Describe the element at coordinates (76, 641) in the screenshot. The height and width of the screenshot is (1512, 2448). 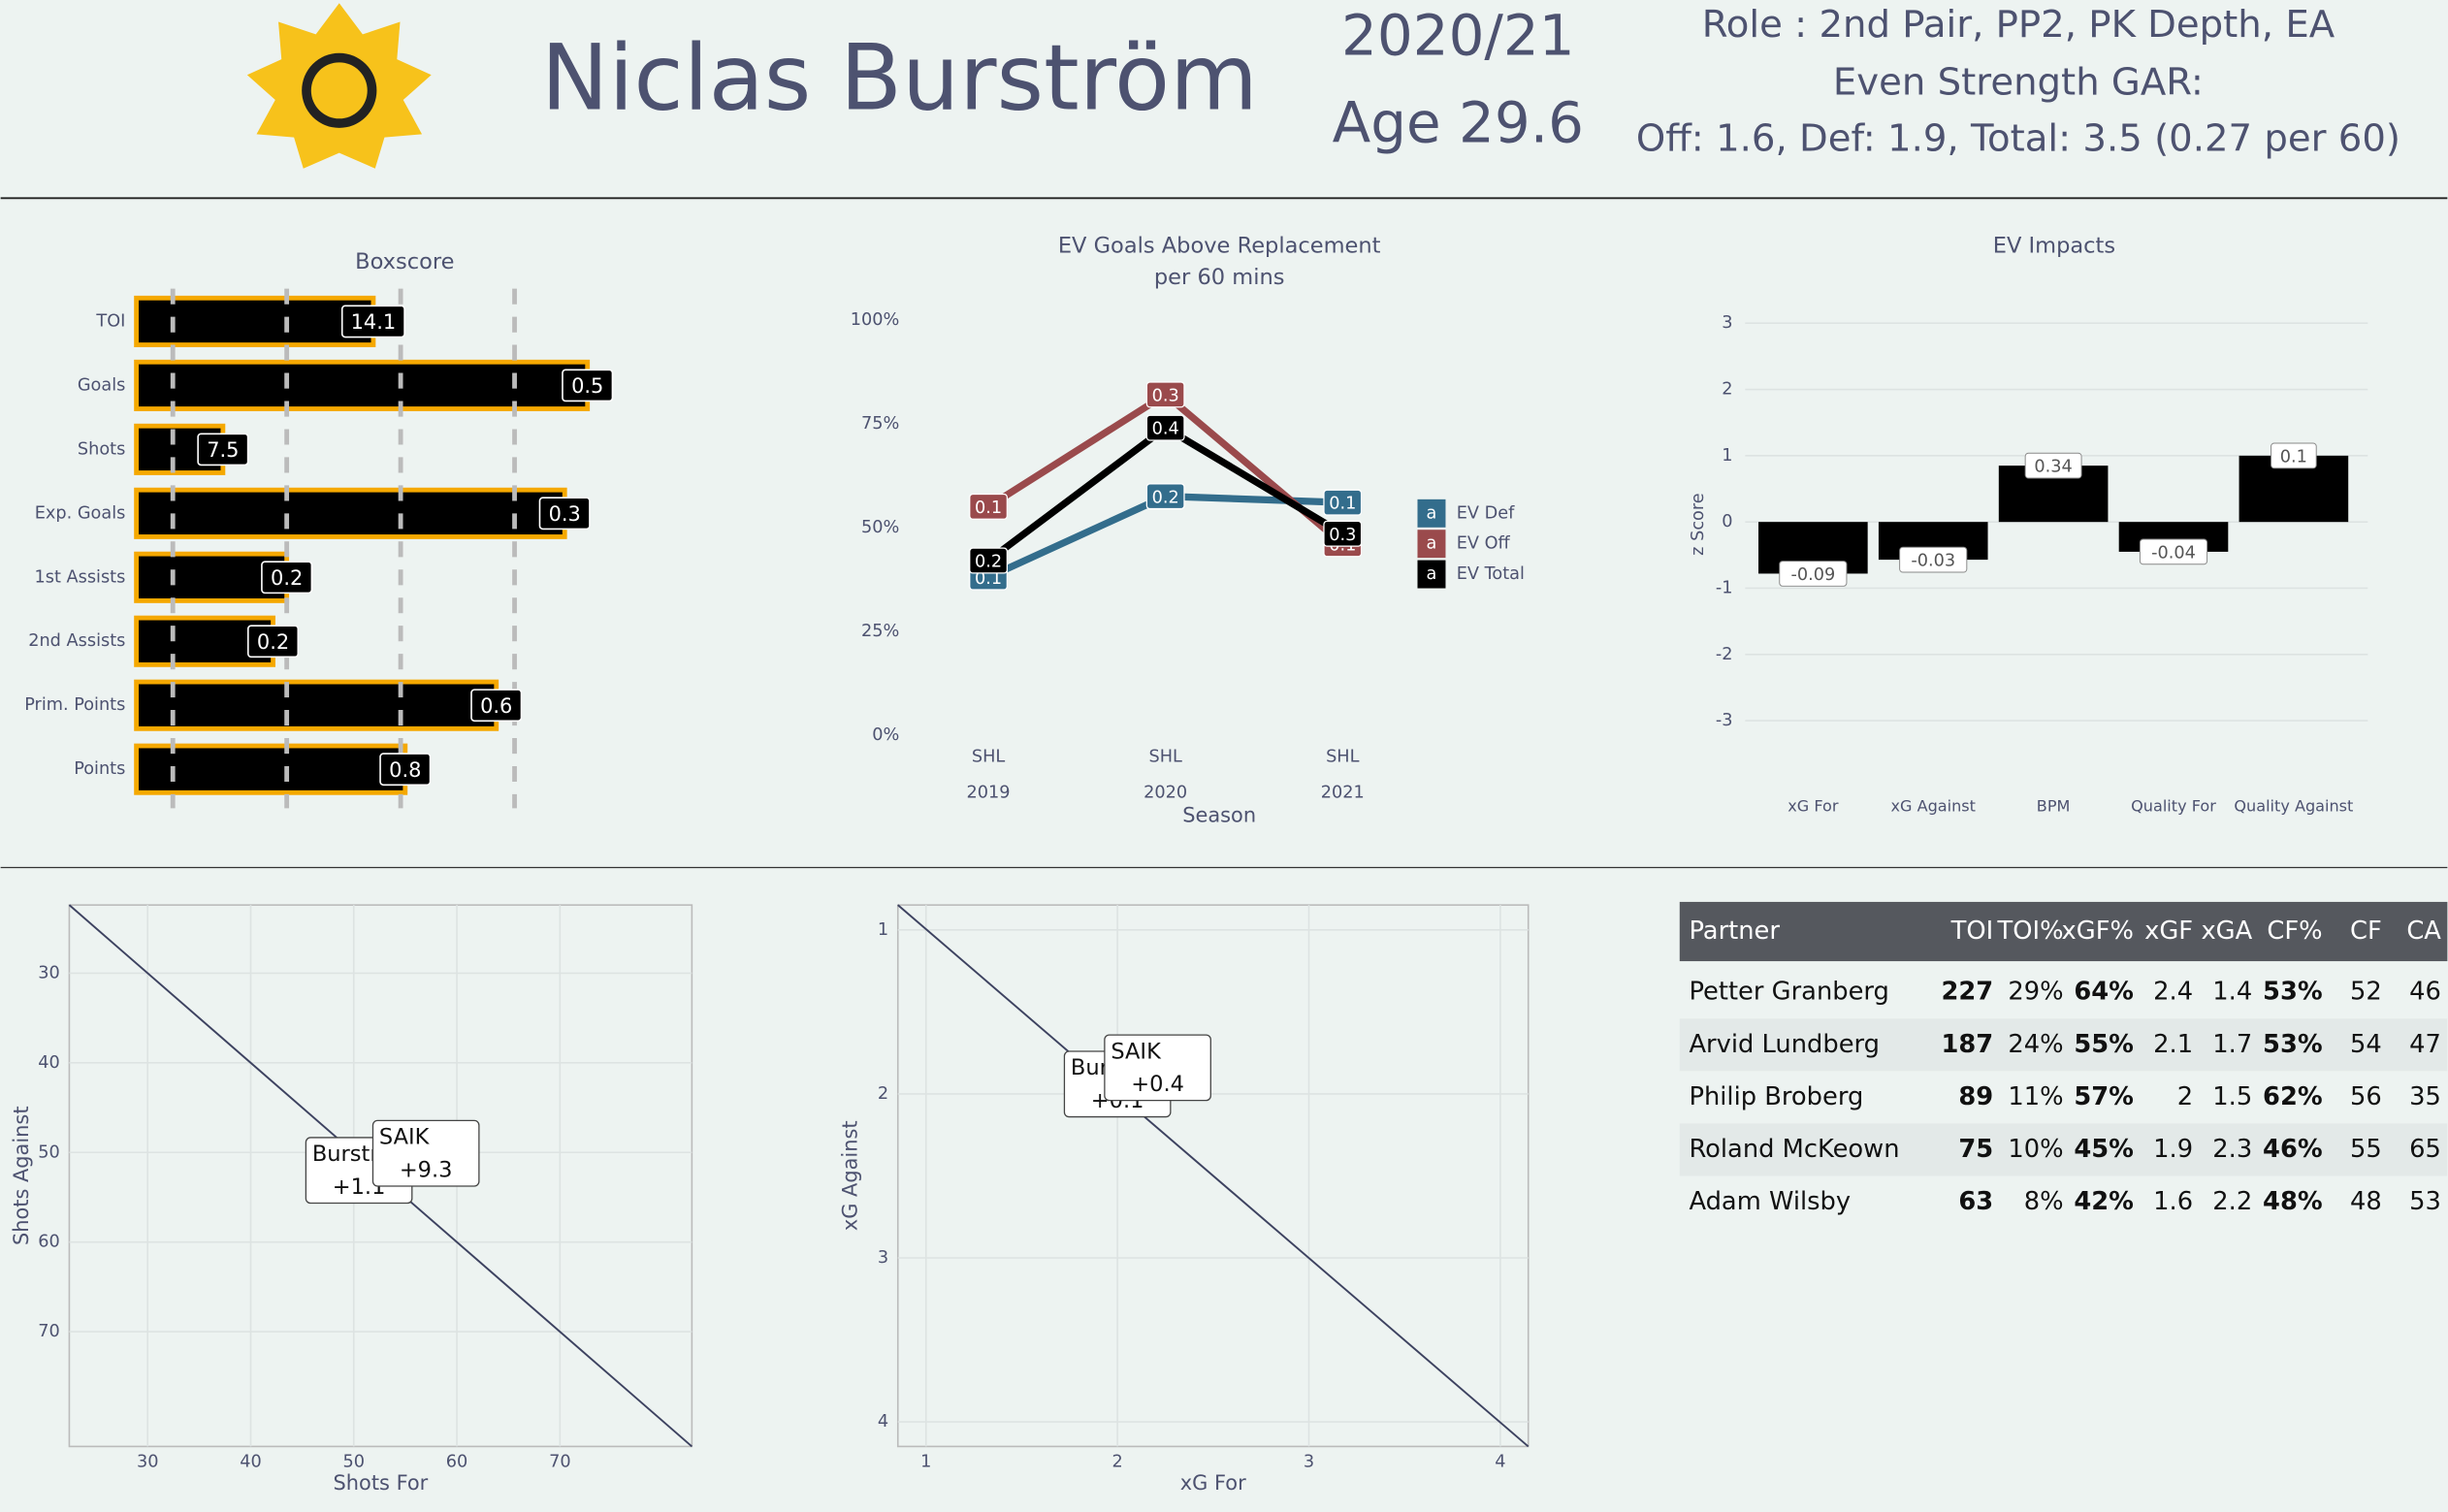
I see `category-label: 2nd Assists` at that location.